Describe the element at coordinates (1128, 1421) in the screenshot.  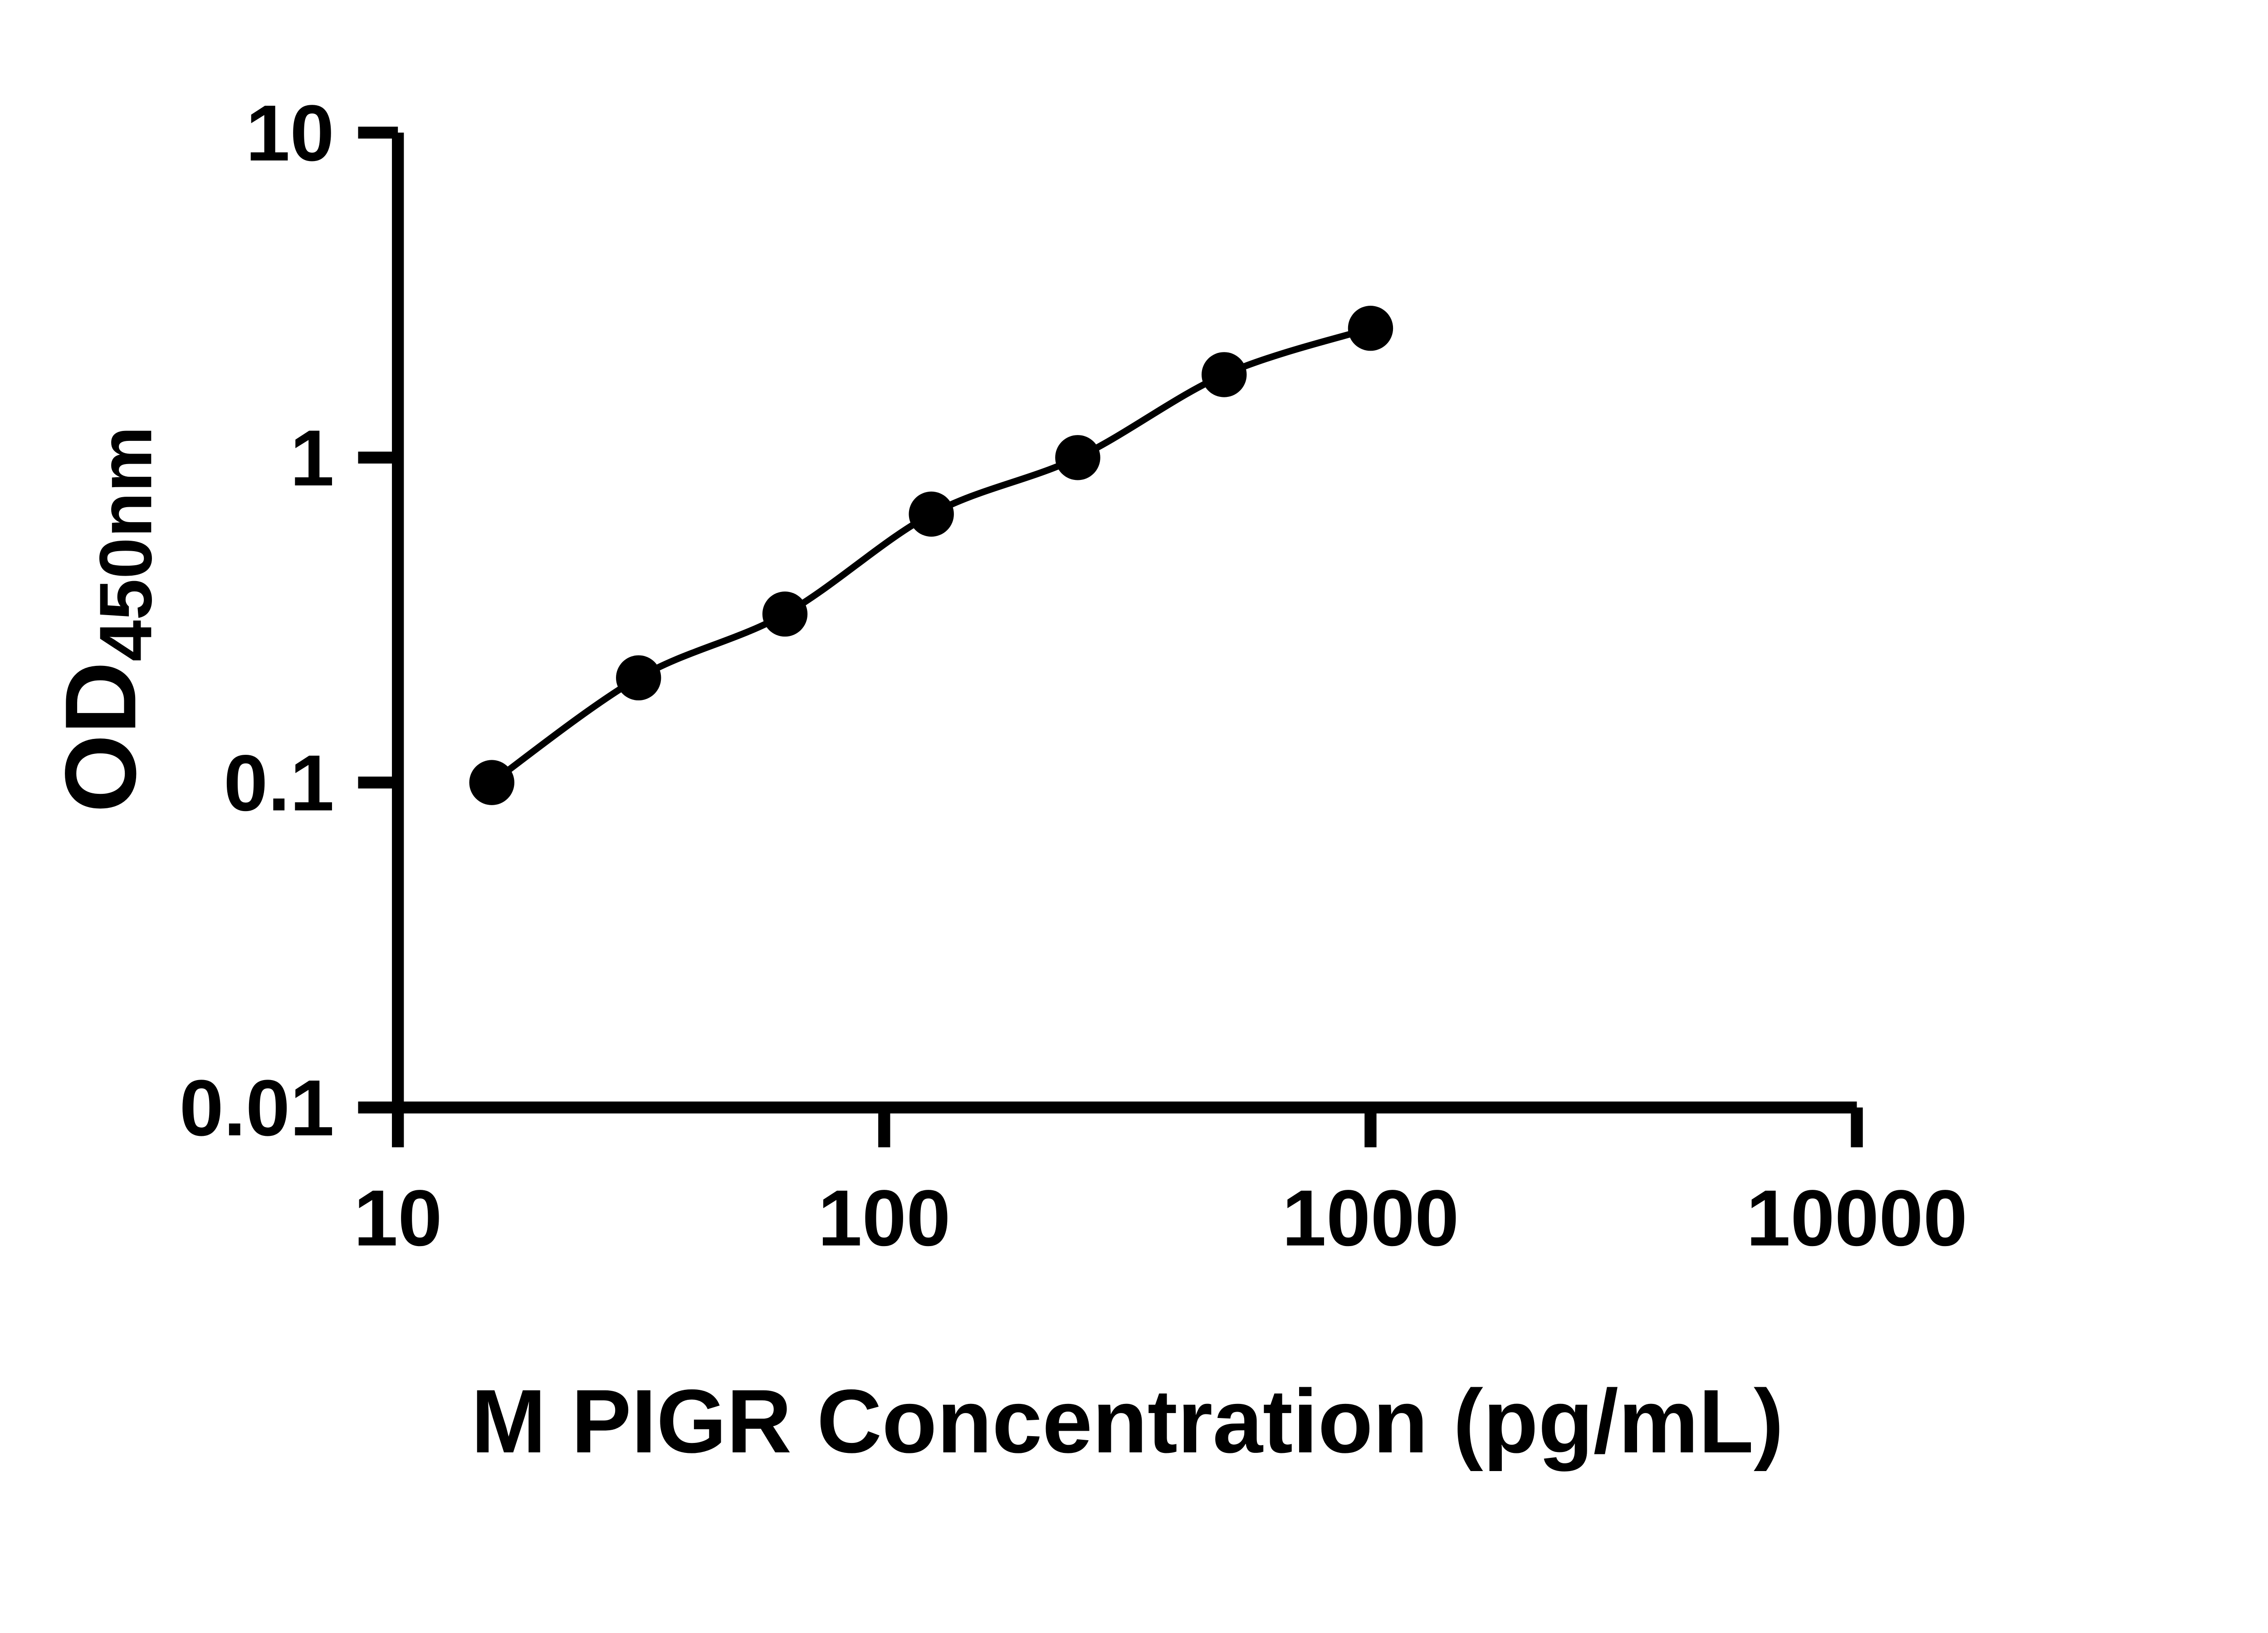
I see `x-axis-title: M PIGR Concentration (pg/mL)` at that location.